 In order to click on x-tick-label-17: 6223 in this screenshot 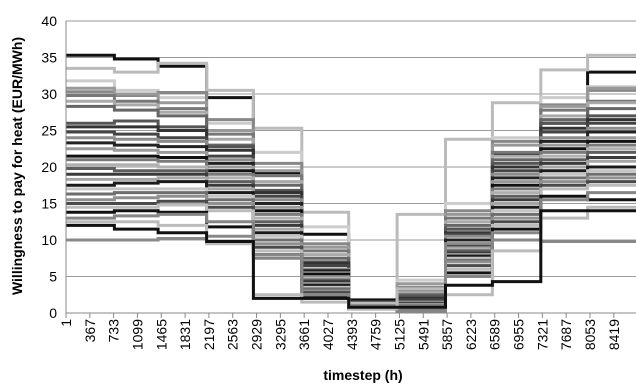, I will do `click(471, 334)`.